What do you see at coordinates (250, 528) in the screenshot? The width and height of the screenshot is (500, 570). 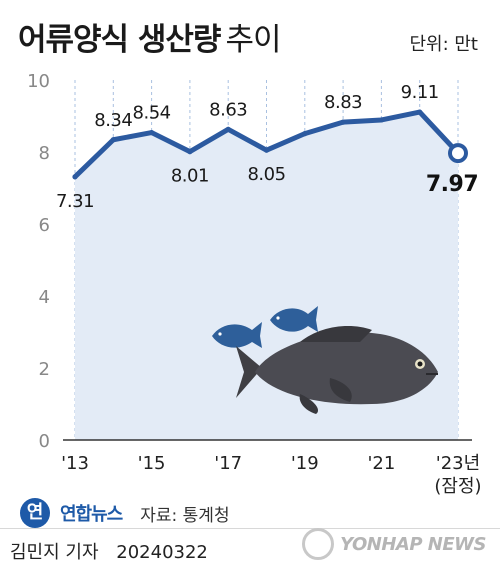 I see `divider` at bounding box center [250, 528].